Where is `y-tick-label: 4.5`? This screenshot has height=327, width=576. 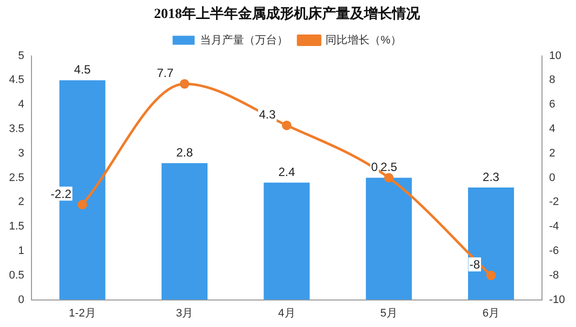 y-tick-label: 4.5 is located at coordinates (16, 80).